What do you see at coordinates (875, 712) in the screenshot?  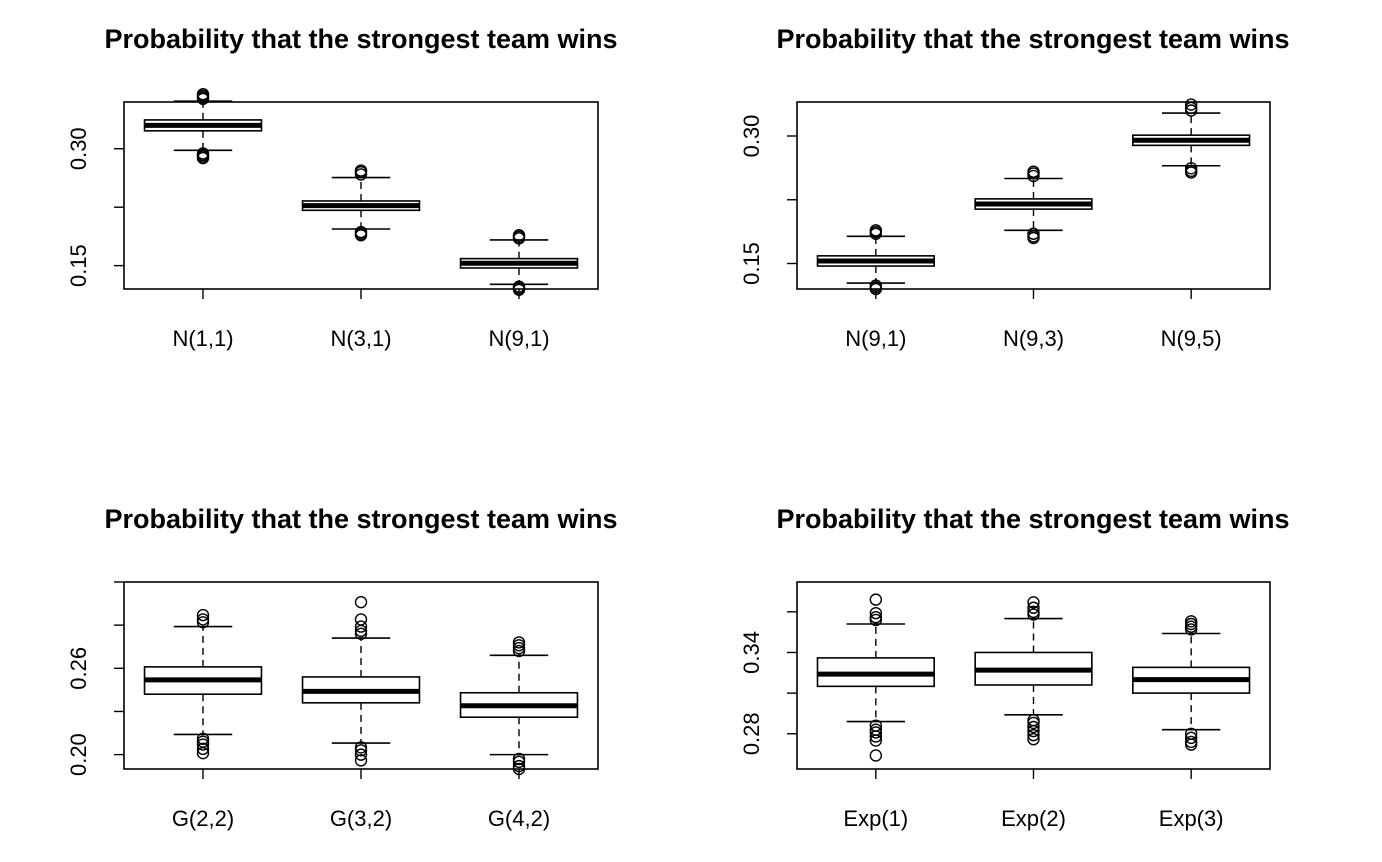 I see `box-1: Exp(1)` at bounding box center [875, 712].